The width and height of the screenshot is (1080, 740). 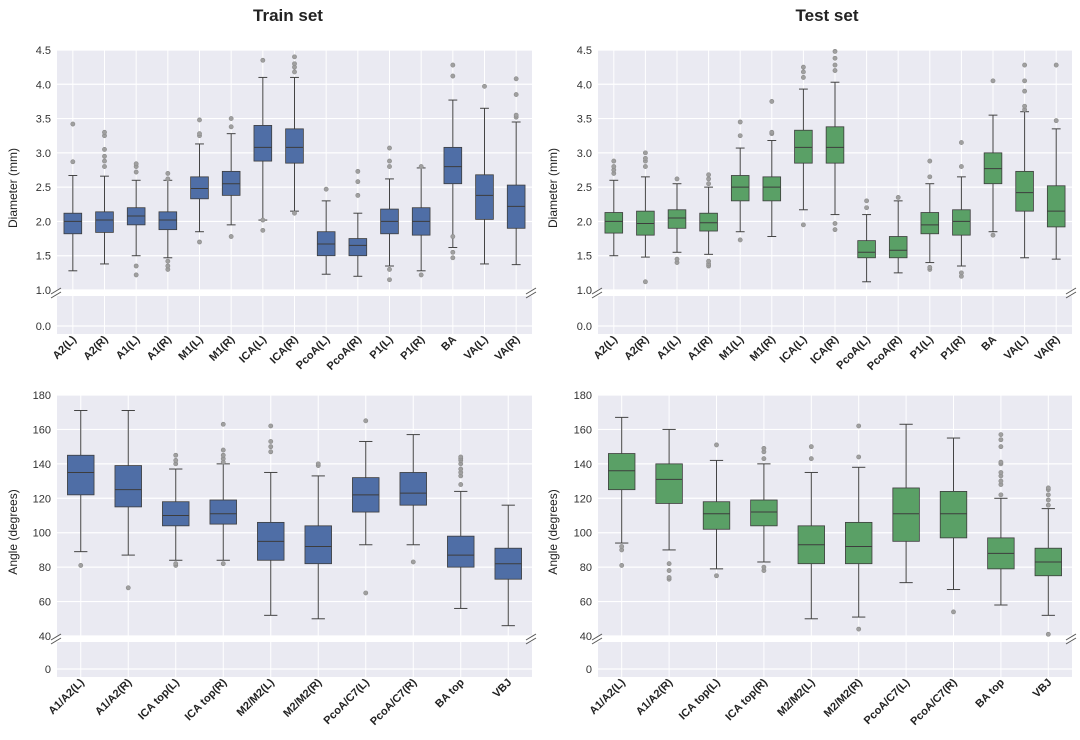 What do you see at coordinates (1048, 348) in the screenshot?
I see `x-tick-label: VA(R)` at bounding box center [1048, 348].